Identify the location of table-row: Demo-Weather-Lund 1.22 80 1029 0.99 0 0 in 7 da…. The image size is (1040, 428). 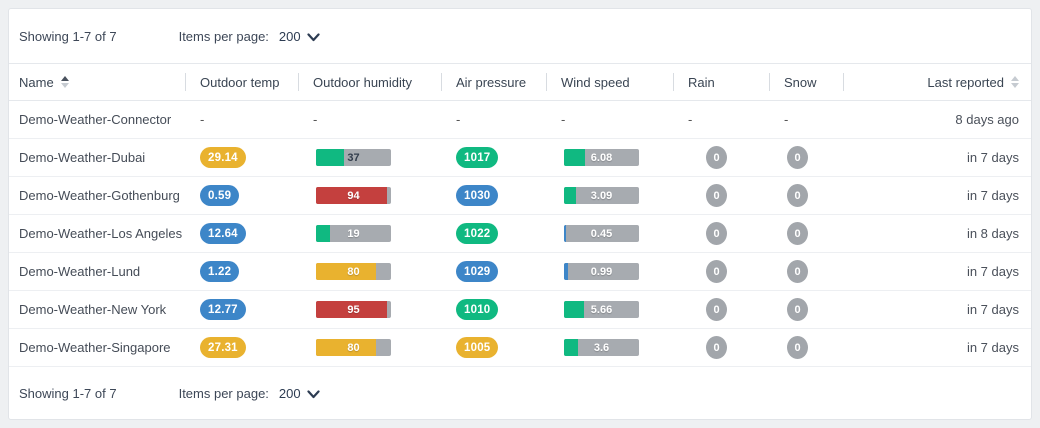
(520, 272).